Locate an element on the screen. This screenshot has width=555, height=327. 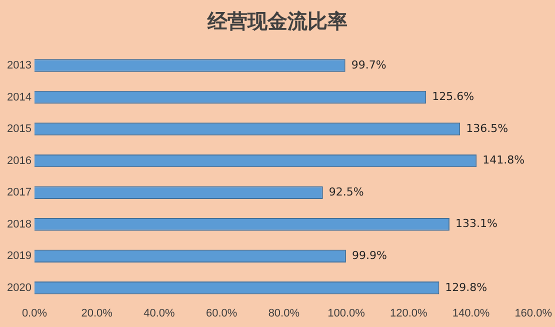
data-label: 99.7% is located at coordinates (368, 65).